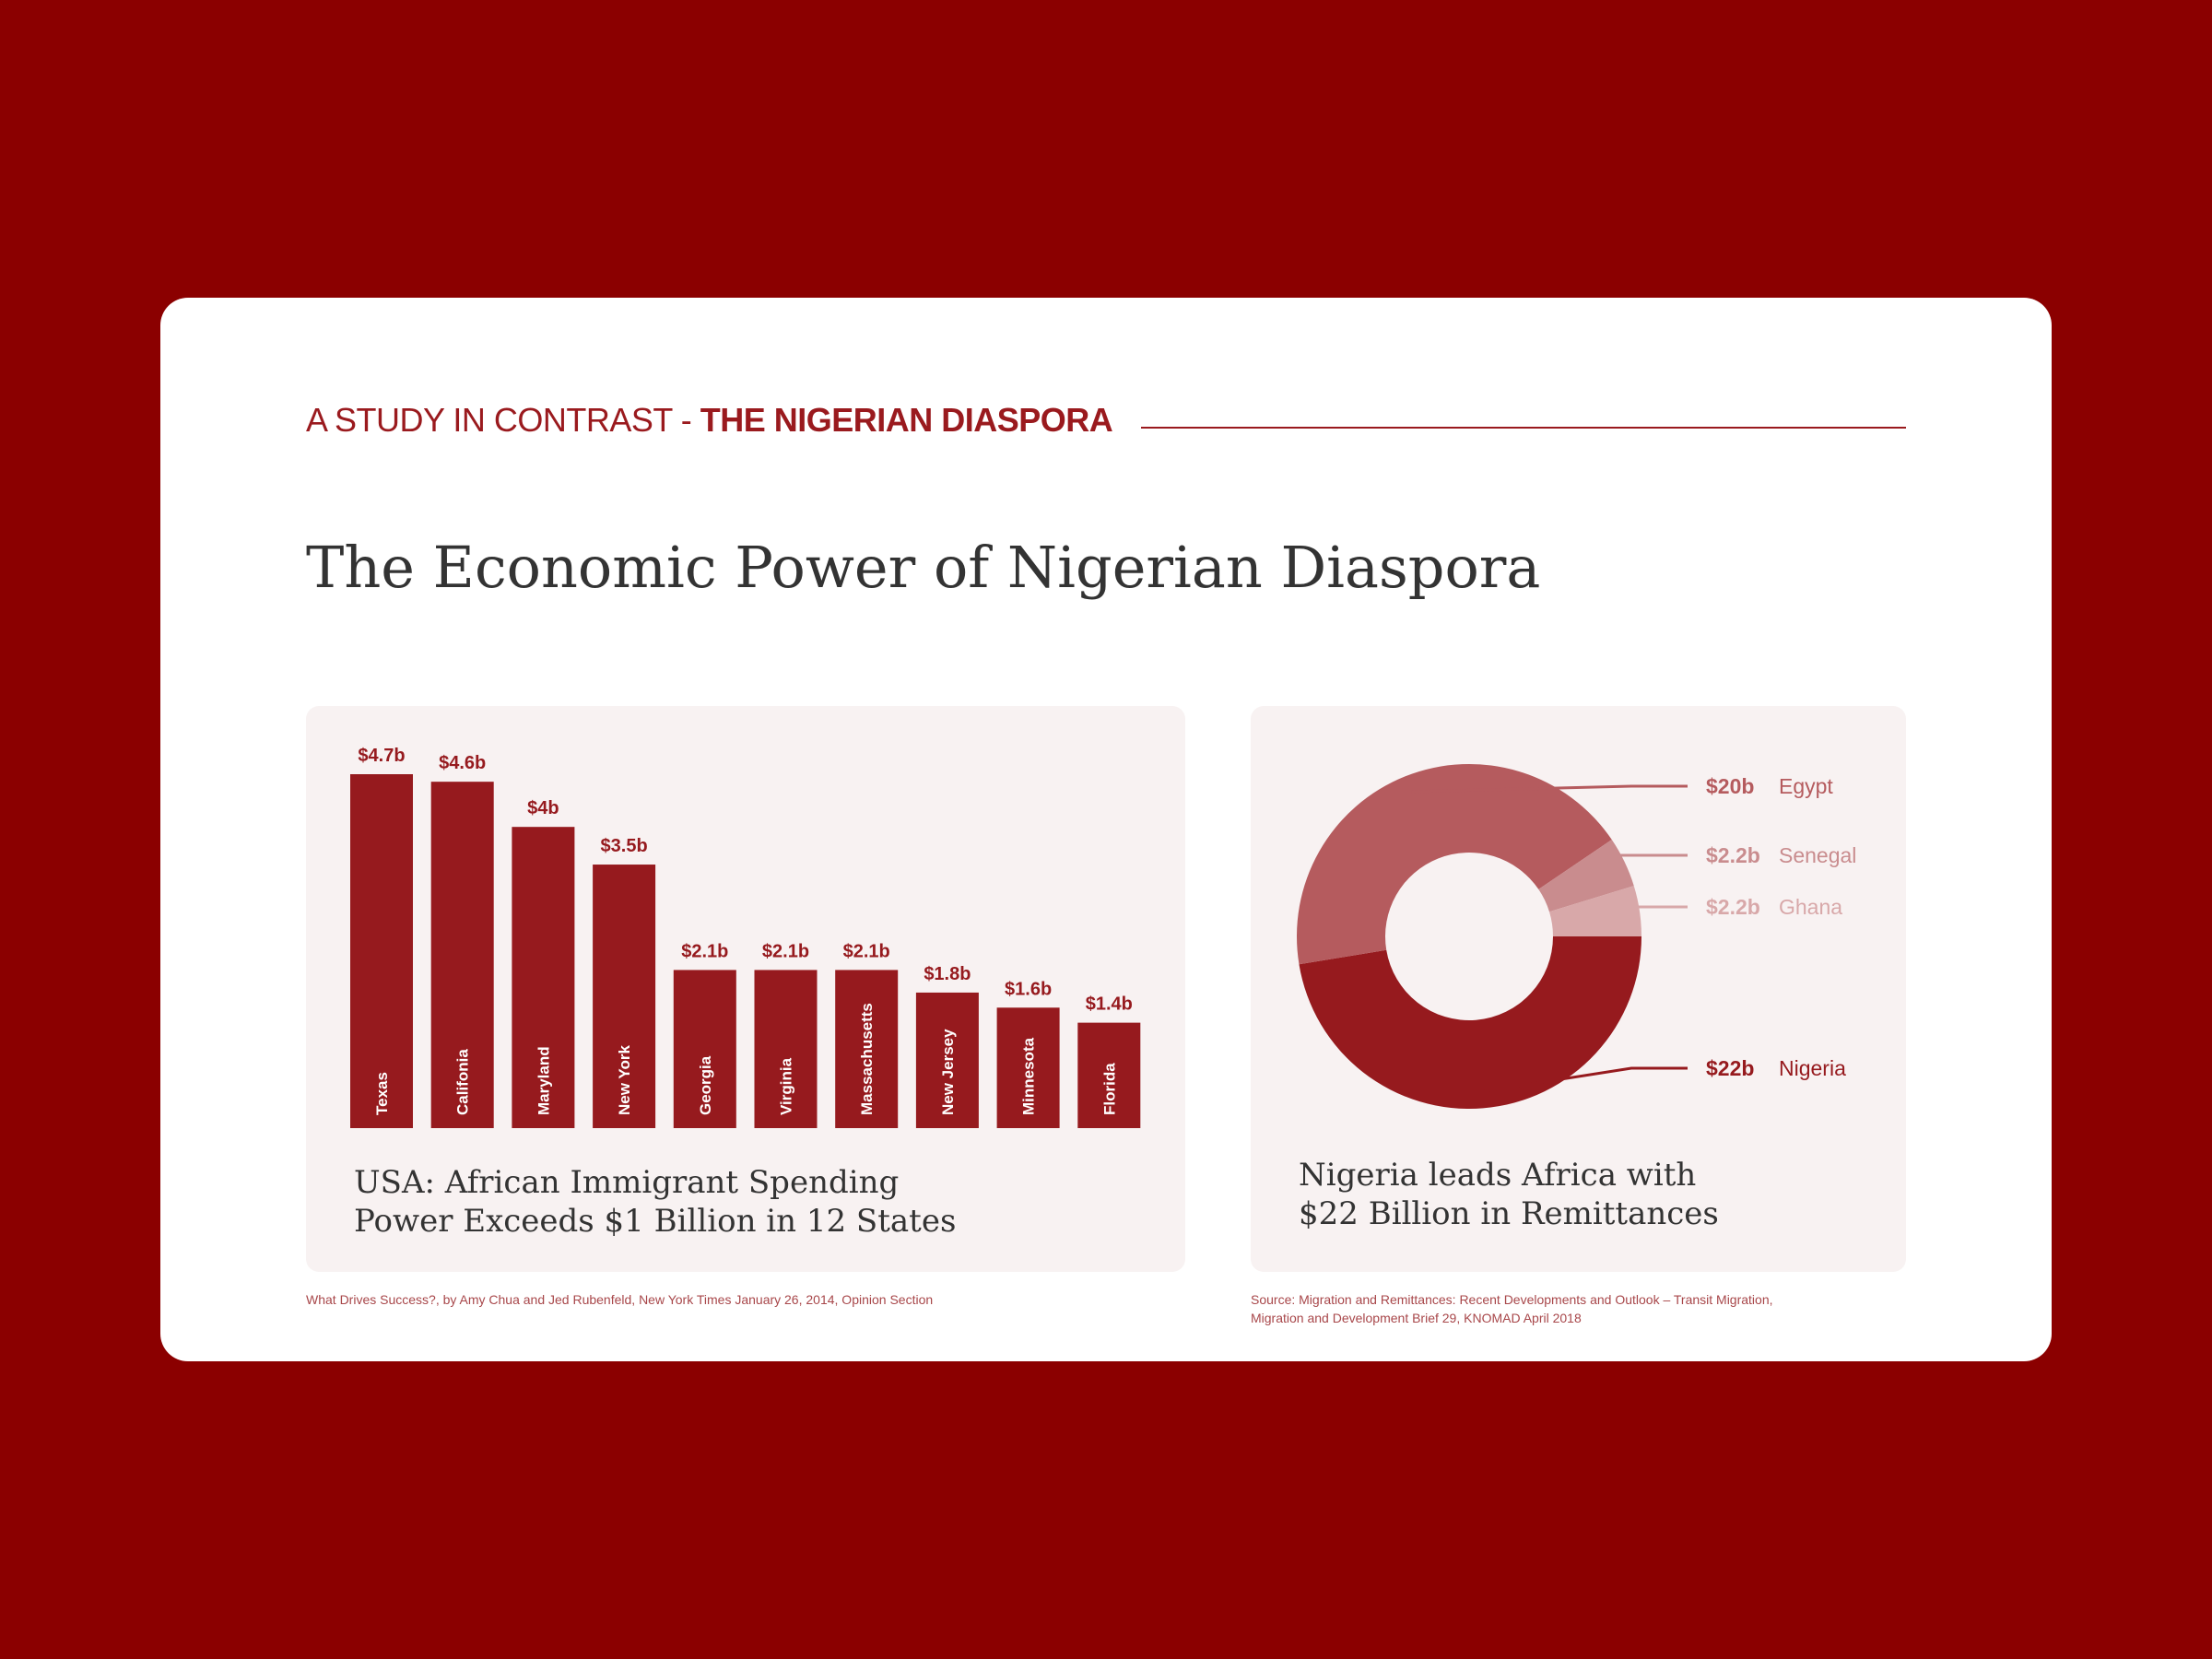 This screenshot has height=1659, width=2212. I want to click on bar-minnesota, so click(1028, 1067).